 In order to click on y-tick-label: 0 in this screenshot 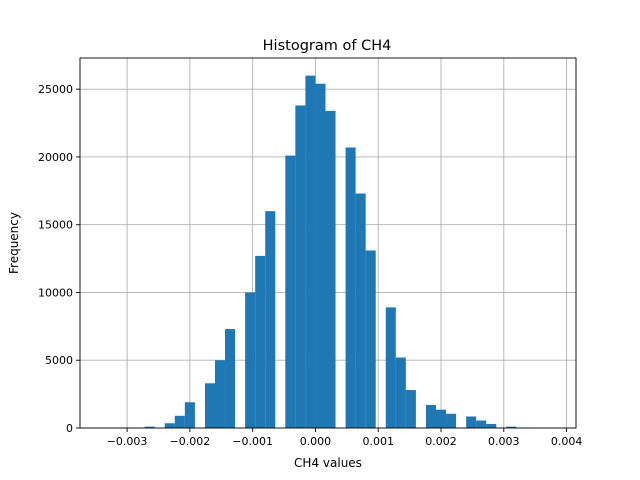, I will do `click(69, 428)`.